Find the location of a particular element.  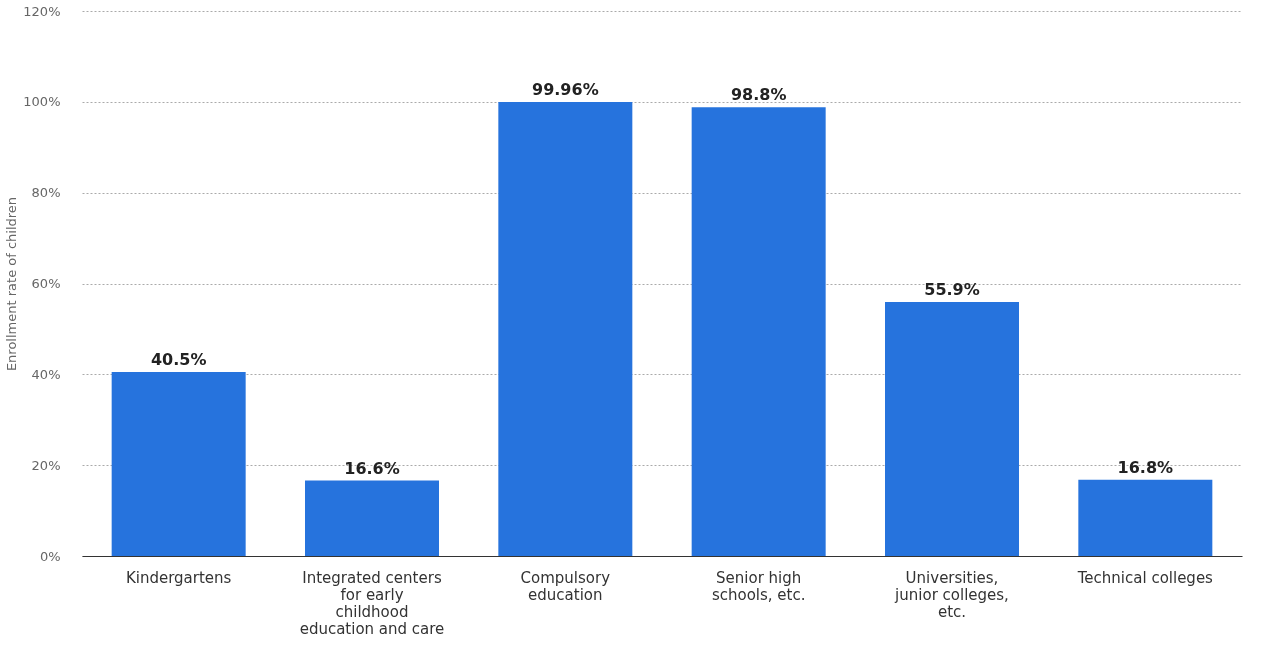

x-tick-label: Senior high schools, etc. is located at coordinates (758, 586).